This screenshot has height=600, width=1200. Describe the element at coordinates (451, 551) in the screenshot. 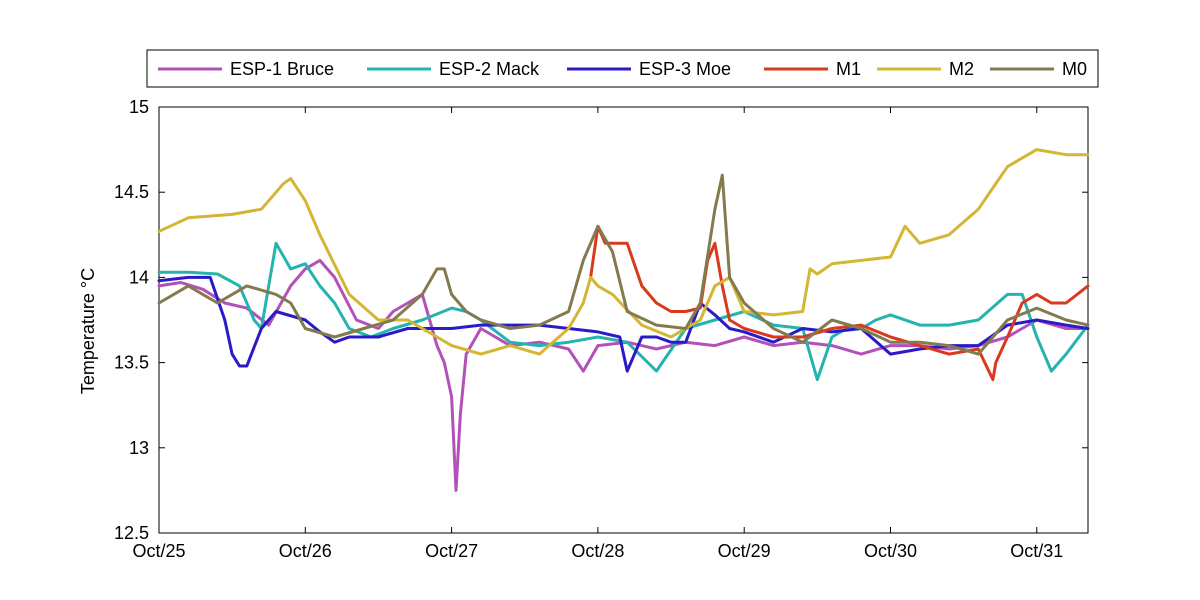

I see `x-tick-label: Oct/27` at that location.